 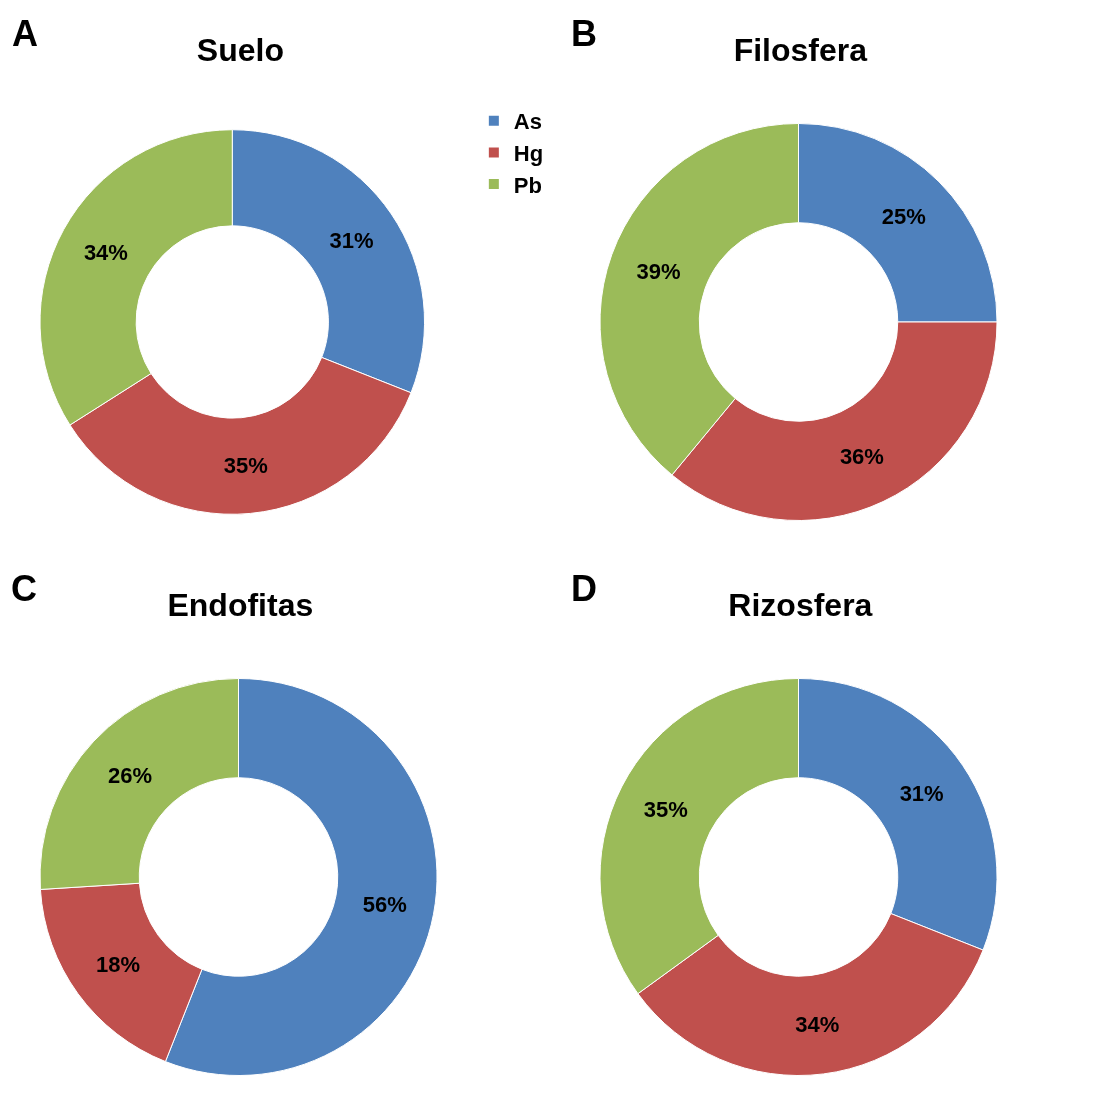 What do you see at coordinates (118, 965) in the screenshot?
I see `data-label: 18%` at bounding box center [118, 965].